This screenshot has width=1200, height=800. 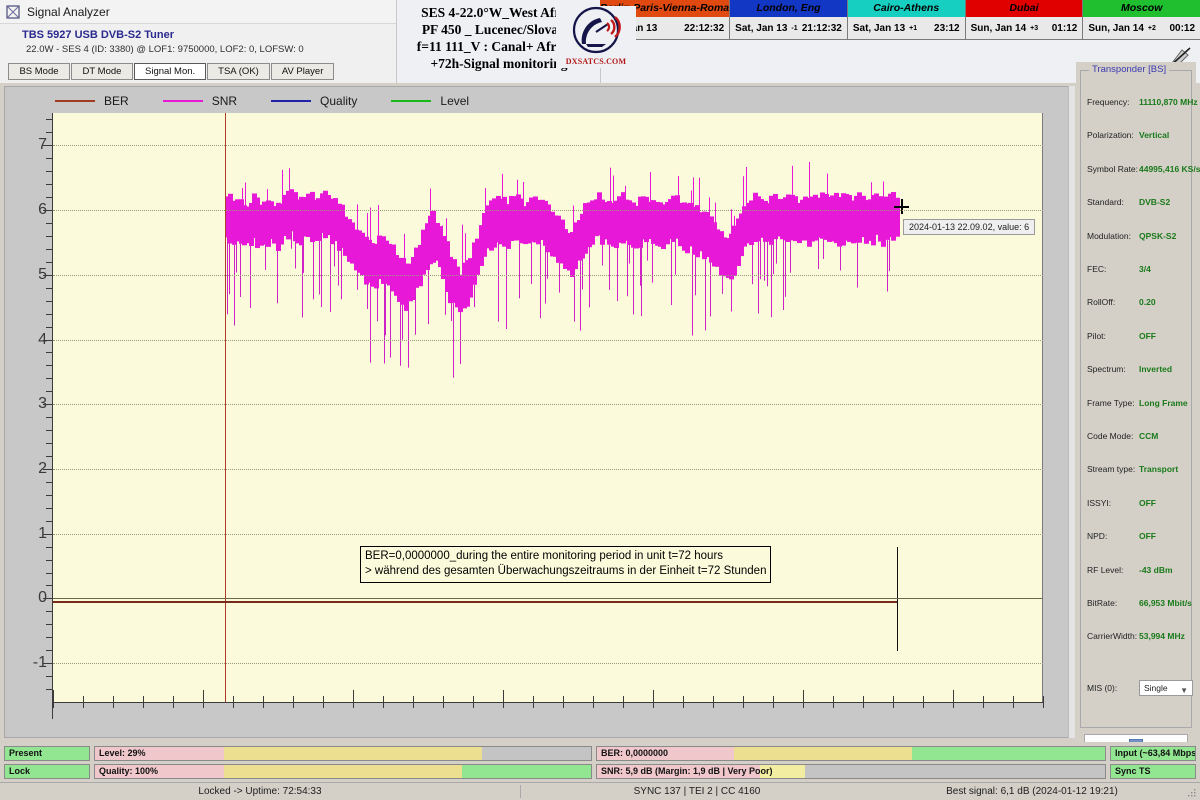 What do you see at coordinates (224, 101) in the screenshot?
I see `legend-label: SNR` at bounding box center [224, 101].